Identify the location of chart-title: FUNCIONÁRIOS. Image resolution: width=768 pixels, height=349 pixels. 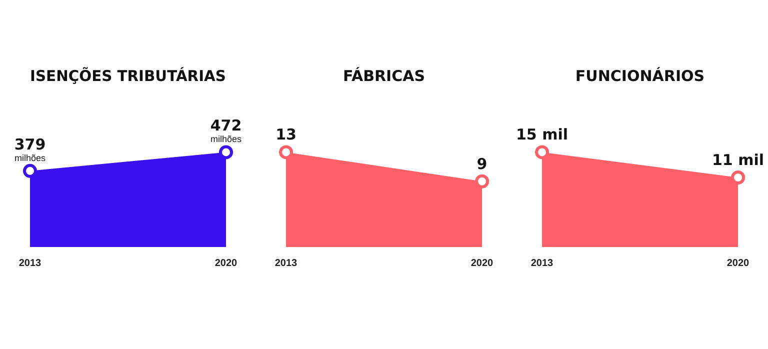
(640, 75).